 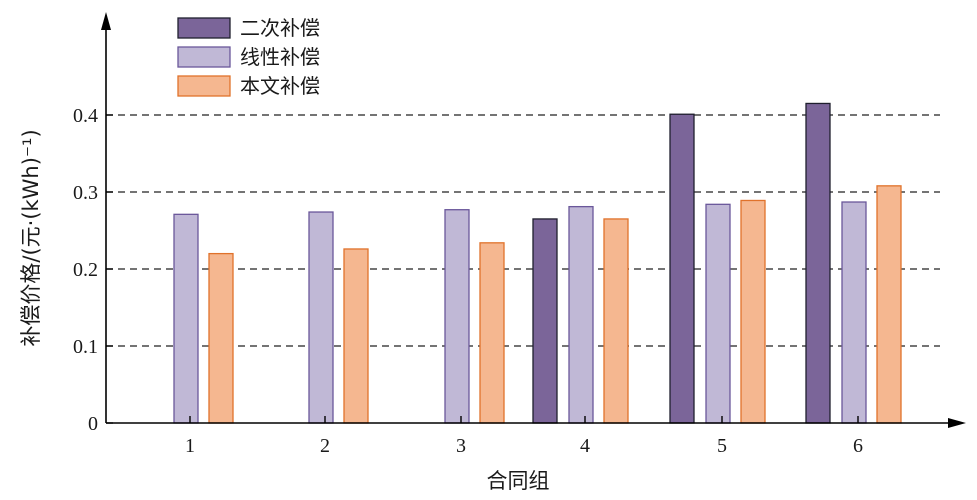 I want to click on x-tick-label: 3, so click(x=461, y=446).